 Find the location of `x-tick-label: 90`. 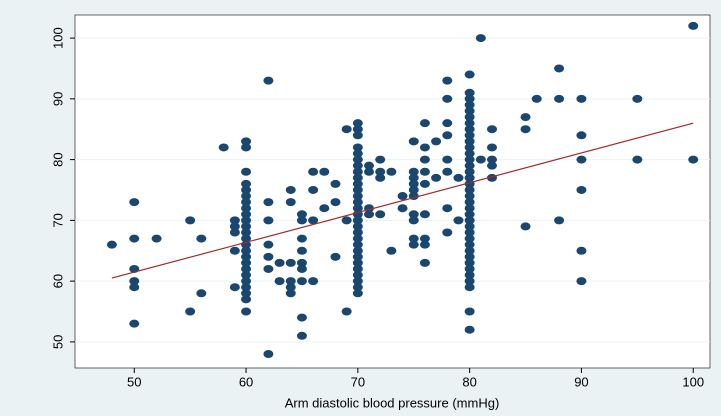

x-tick-label: 90 is located at coordinates (581, 381).